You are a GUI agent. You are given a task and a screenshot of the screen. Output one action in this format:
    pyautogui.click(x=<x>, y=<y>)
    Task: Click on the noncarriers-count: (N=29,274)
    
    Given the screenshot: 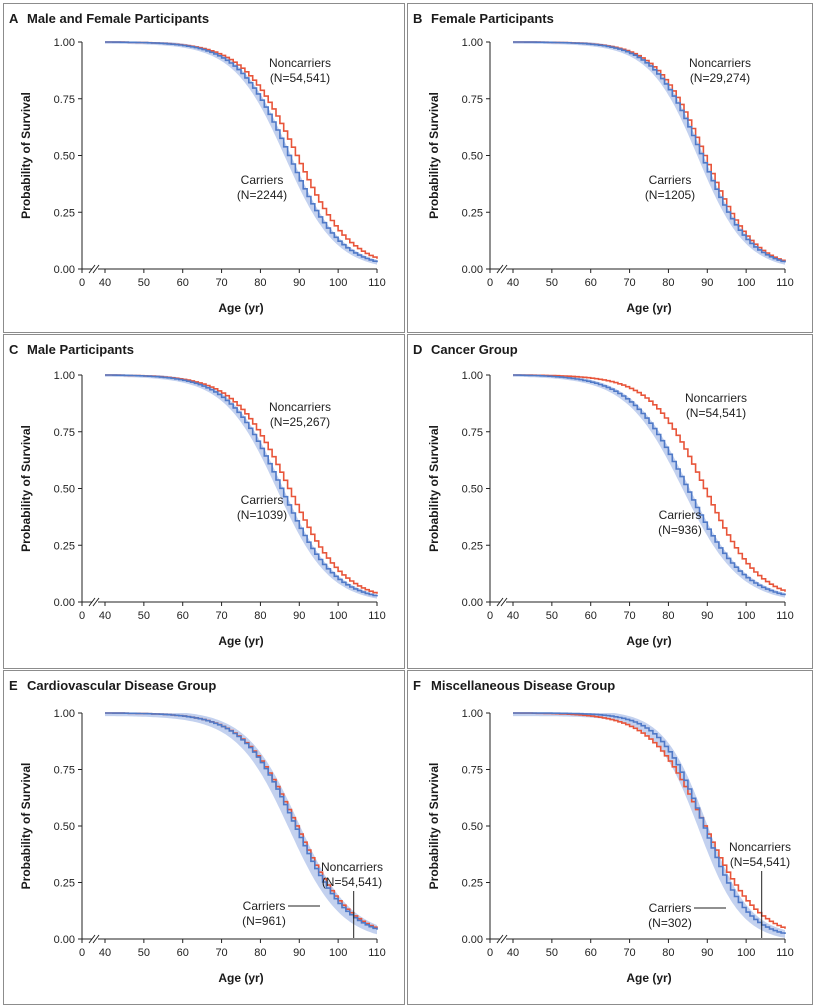 What is the action you would take?
    pyautogui.click(x=720, y=78)
    